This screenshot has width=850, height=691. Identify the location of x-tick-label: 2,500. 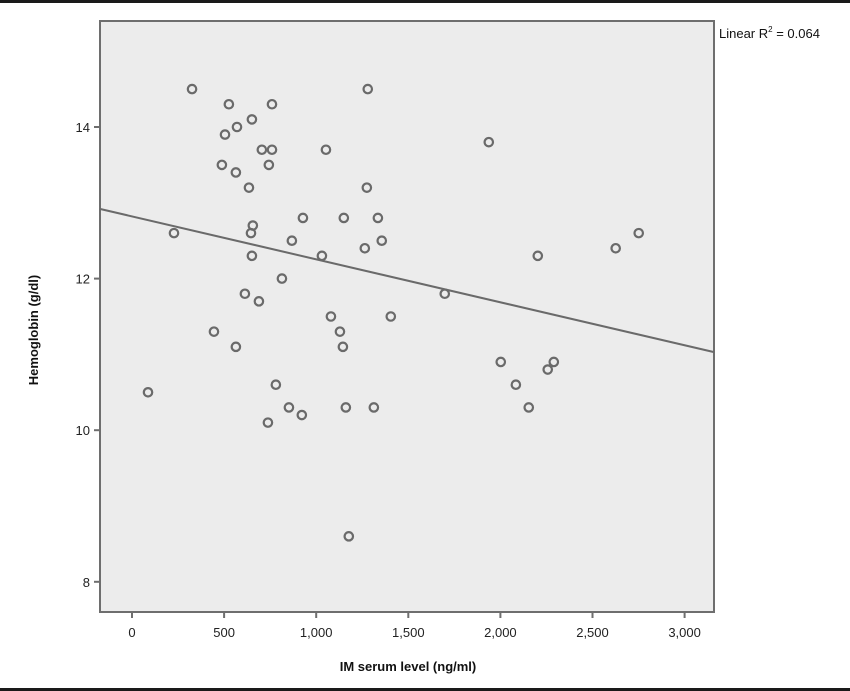
(592, 632).